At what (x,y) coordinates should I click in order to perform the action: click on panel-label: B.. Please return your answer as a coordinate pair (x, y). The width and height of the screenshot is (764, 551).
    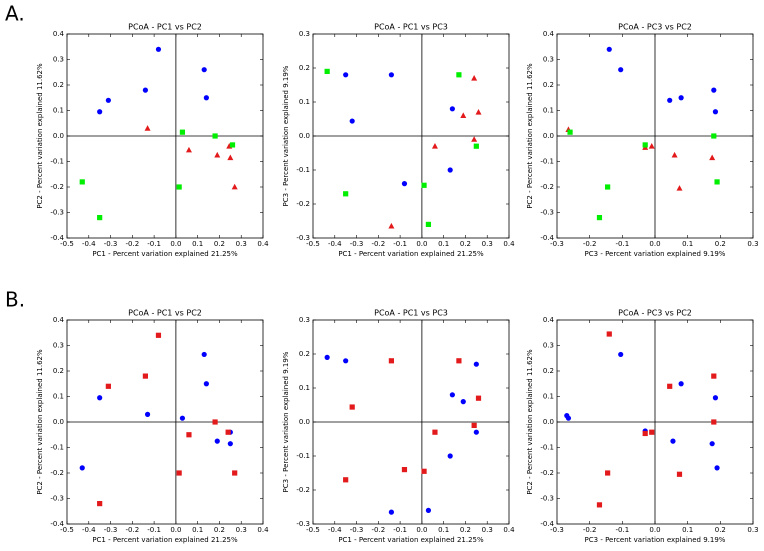
    Looking at the image, I should click on (15, 300).